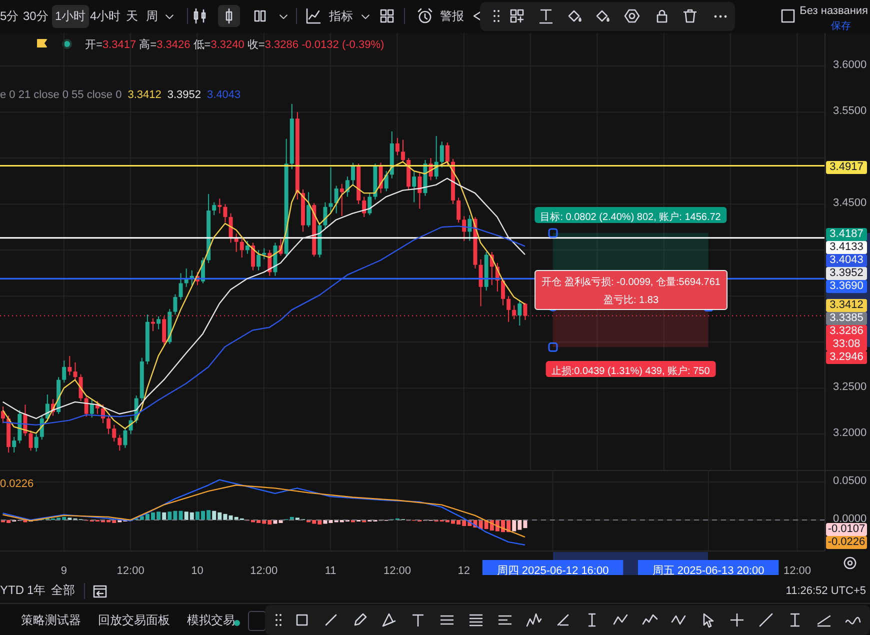 Image resolution: width=870 pixels, height=635 pixels. I want to click on y-tick-label: 3.2000, so click(850, 433).